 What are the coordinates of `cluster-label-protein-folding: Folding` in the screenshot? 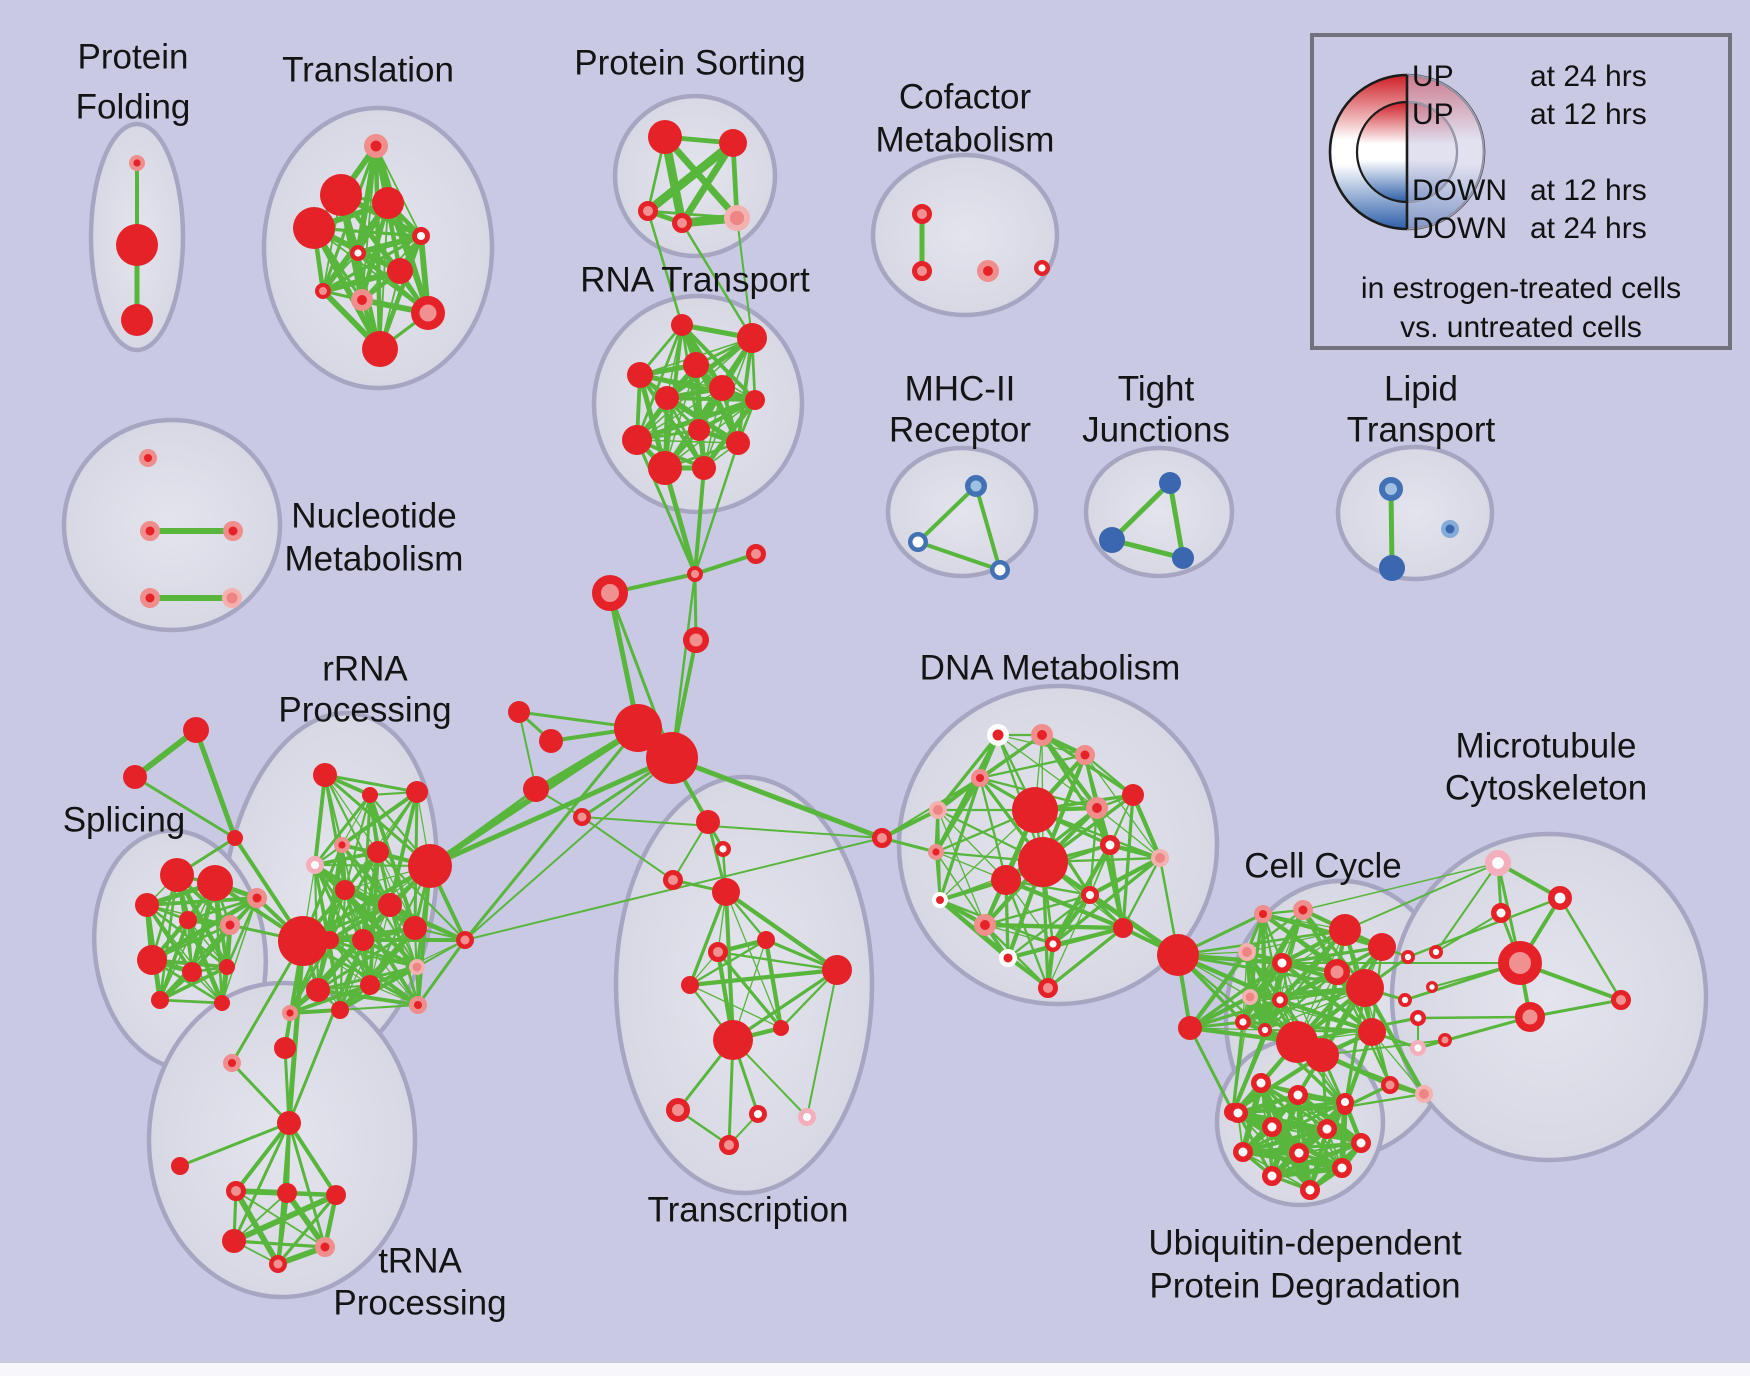 It's located at (133, 107).